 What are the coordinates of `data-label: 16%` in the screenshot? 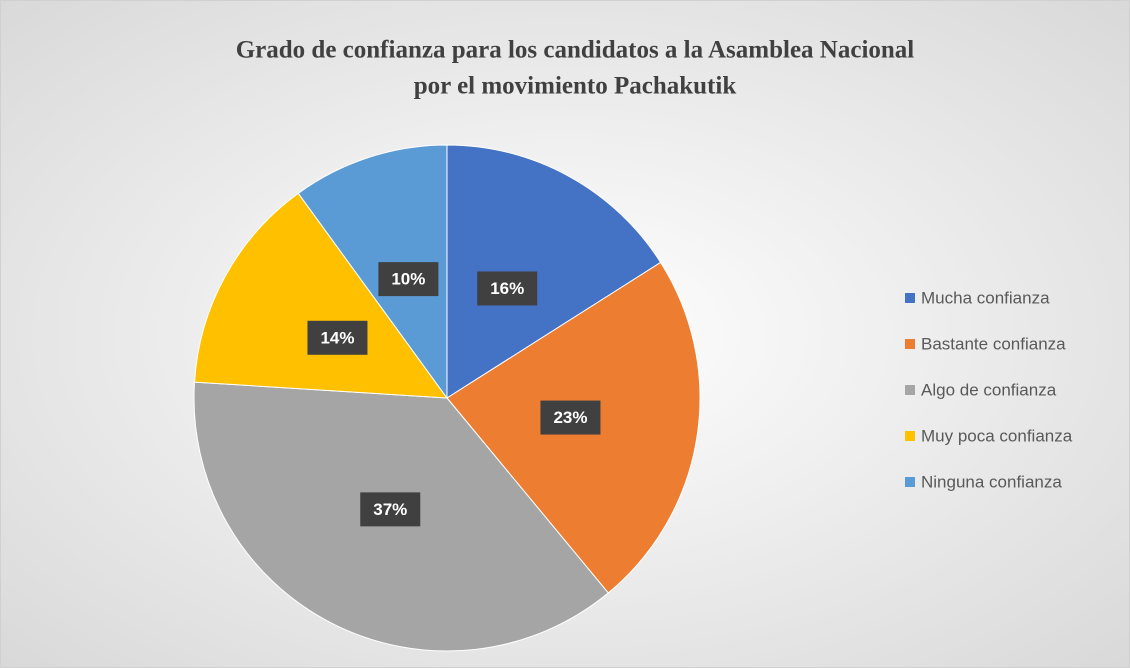 It's located at (507, 288).